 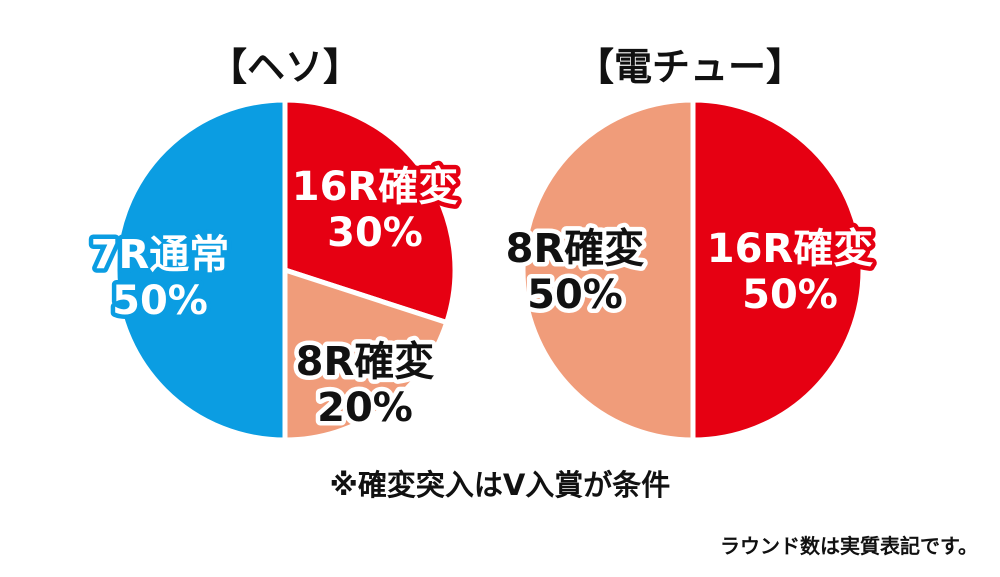 I want to click on heso-7r-slice, so click(x=200, y=270).